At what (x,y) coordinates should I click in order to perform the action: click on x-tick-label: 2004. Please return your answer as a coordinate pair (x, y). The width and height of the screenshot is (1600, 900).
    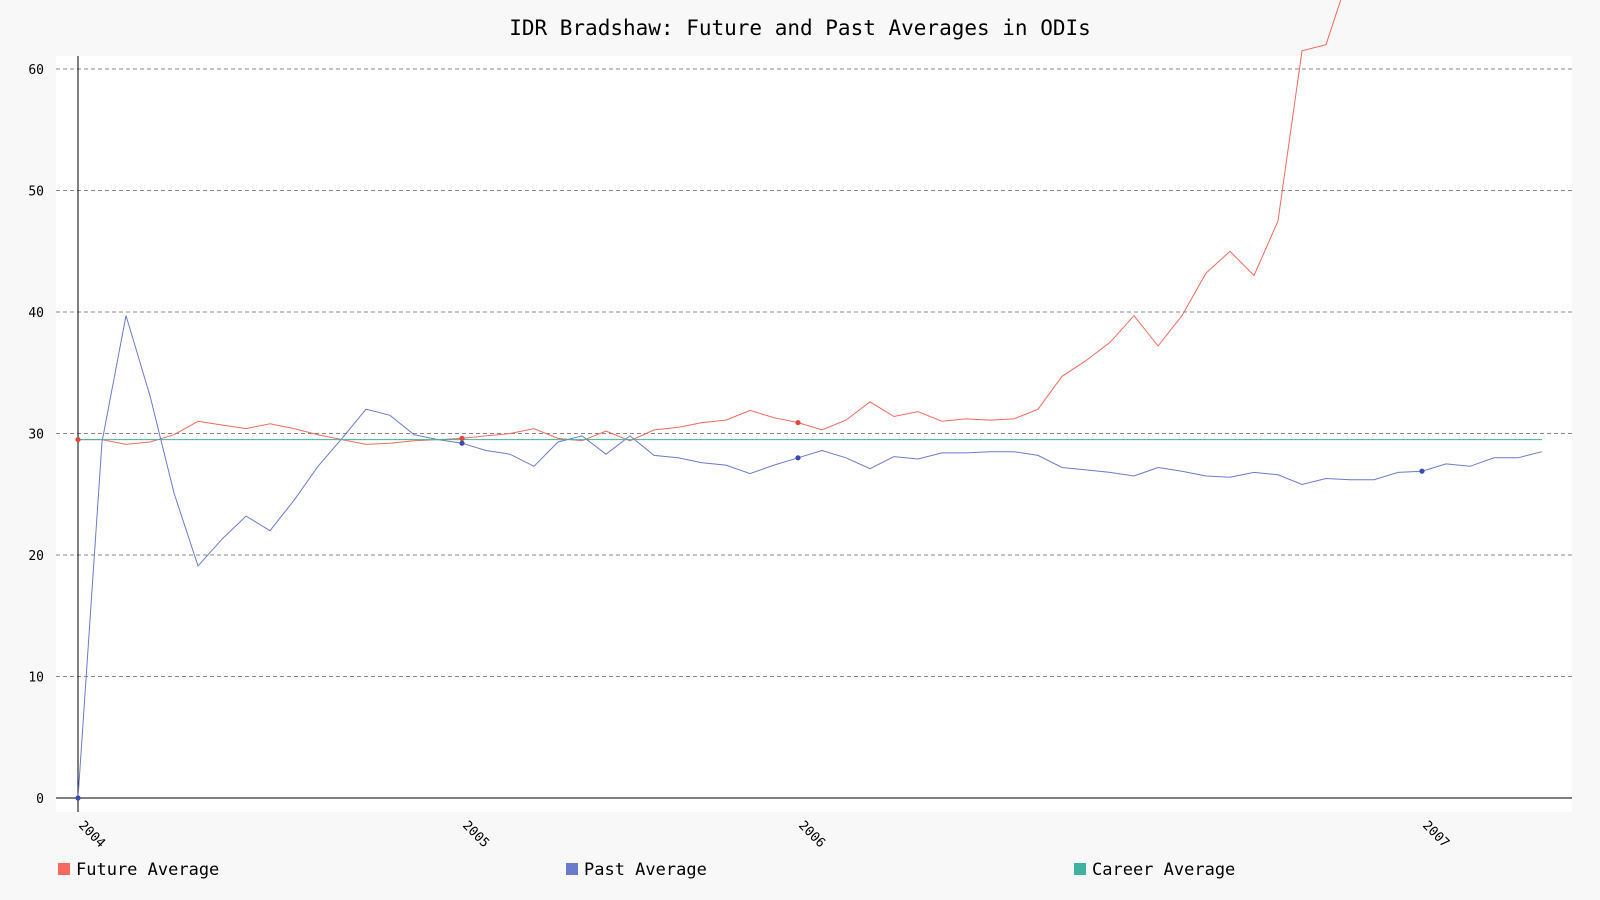
    Looking at the image, I should click on (91, 834).